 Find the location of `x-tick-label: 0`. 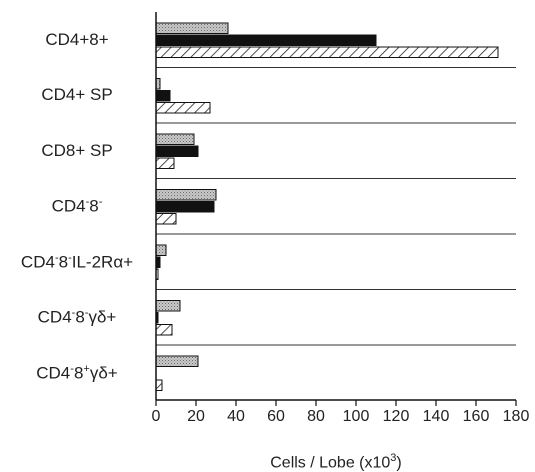

x-tick-label: 0 is located at coordinates (156, 416).